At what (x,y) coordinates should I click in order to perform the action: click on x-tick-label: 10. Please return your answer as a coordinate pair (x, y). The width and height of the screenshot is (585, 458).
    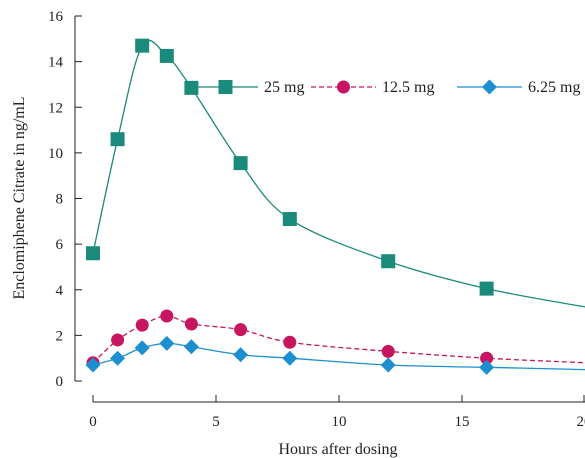
    Looking at the image, I should click on (339, 422).